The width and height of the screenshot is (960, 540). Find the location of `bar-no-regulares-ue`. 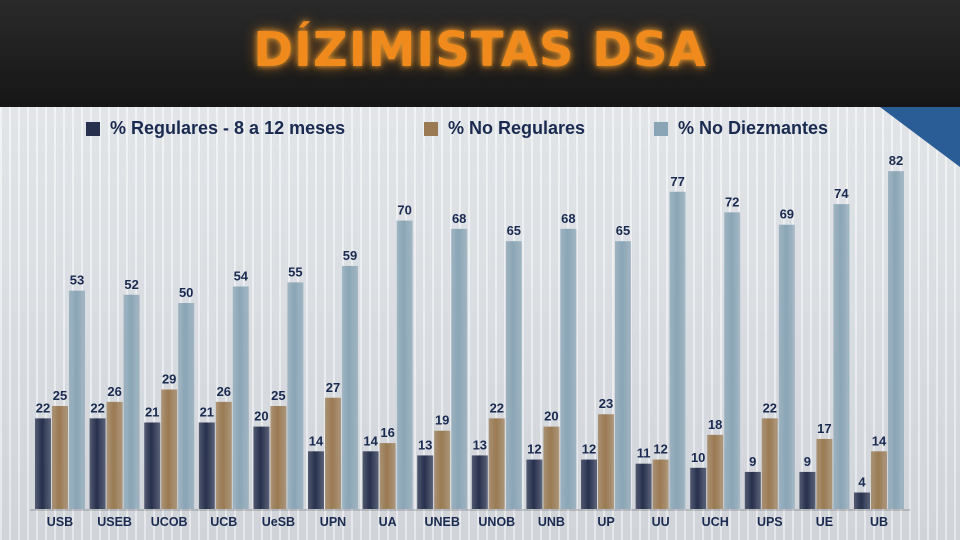

bar-no-regulares-ue is located at coordinates (824, 473).